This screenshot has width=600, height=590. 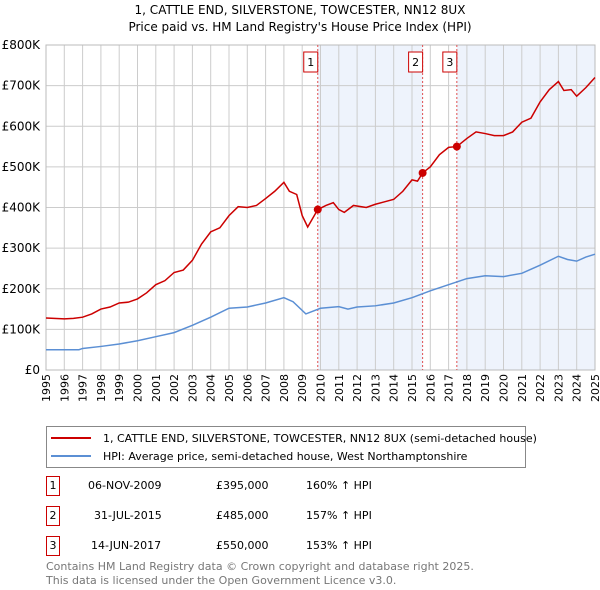 I want to click on x-tick-label: 2005, so click(x=229, y=388).